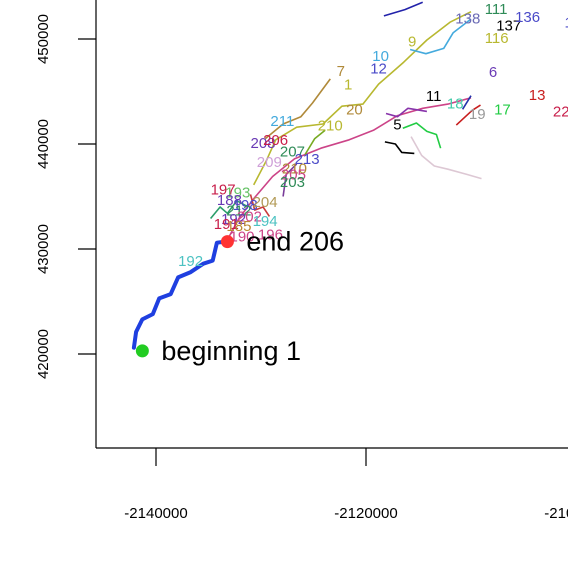  I want to click on segment-label: 203, so click(292, 182).